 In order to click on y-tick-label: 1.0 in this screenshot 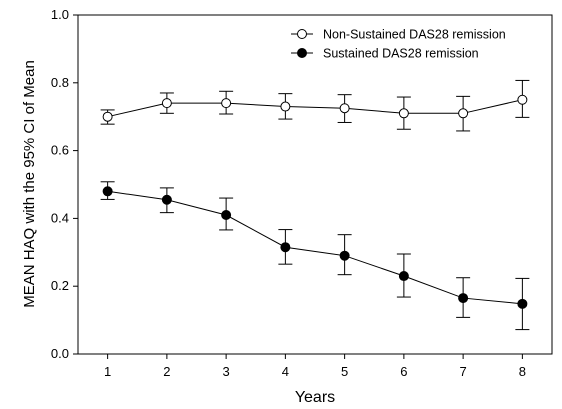, I will do `click(60, 14)`.